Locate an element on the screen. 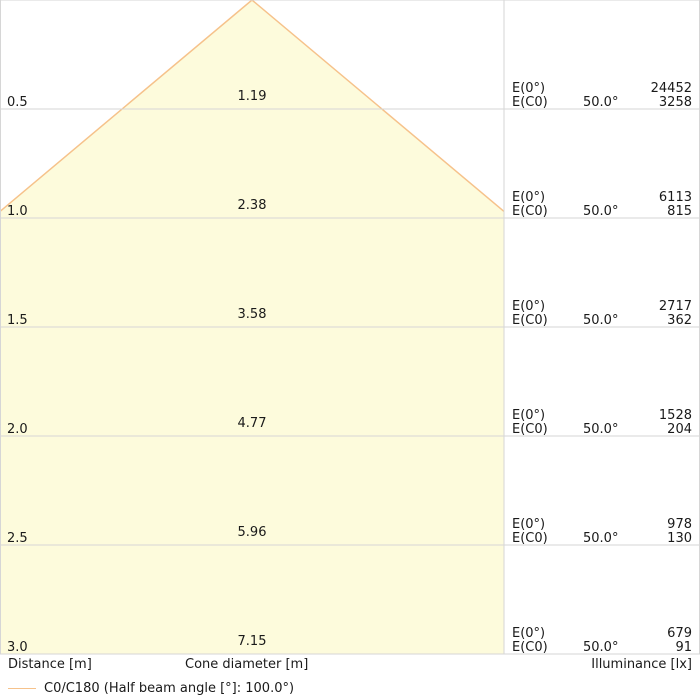 Image resolution: width=700 pixels, height=700 pixels. legend-swatch is located at coordinates (22, 688).